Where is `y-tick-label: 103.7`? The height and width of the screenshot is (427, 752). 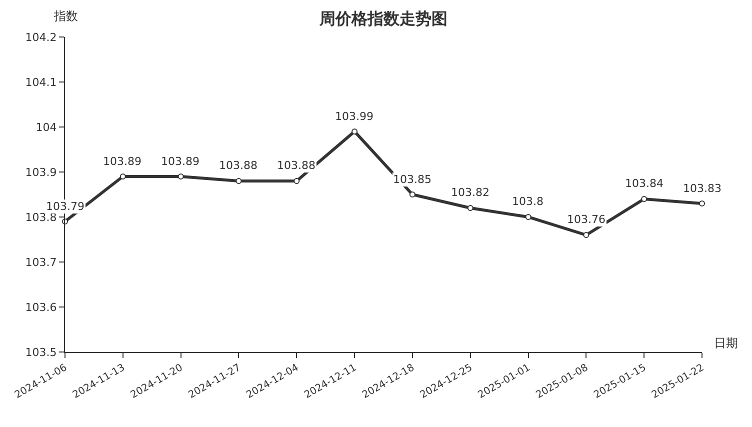
y-tick-label: 103.7 is located at coordinates (41, 262).